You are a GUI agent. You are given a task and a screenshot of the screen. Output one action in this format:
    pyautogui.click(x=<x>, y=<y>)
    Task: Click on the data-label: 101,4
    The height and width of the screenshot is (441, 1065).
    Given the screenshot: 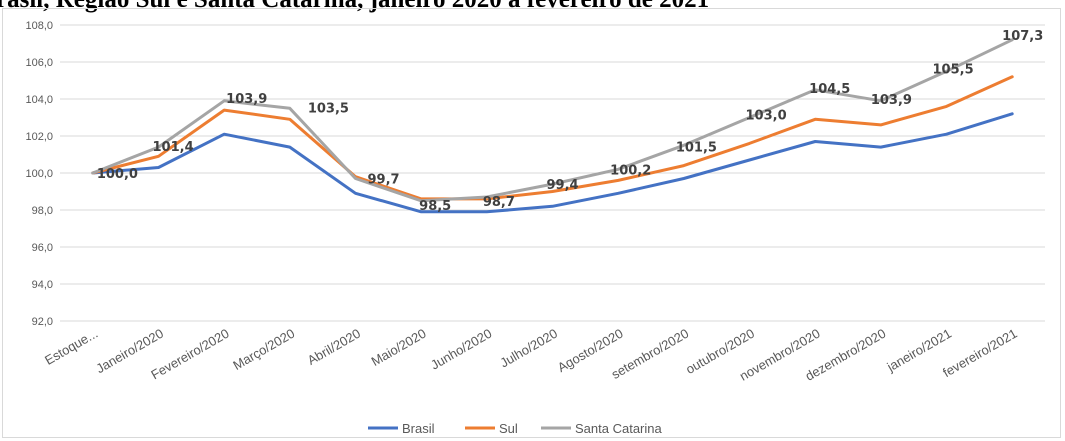 What is the action you would take?
    pyautogui.click(x=173, y=147)
    